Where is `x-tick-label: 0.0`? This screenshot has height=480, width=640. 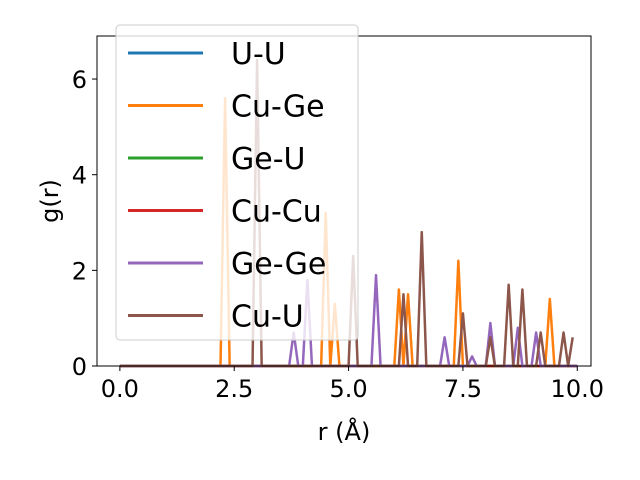 x-tick-label: 0.0 is located at coordinates (120, 389).